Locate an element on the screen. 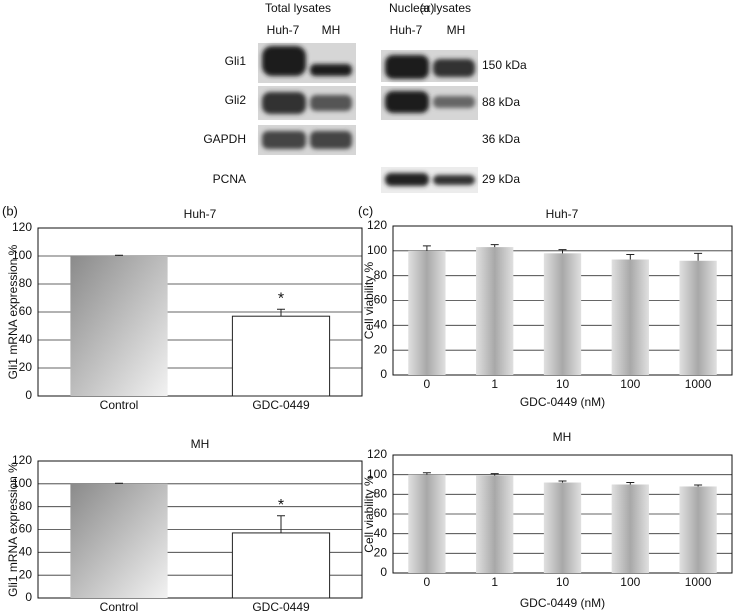  x-tick-label: 1000 is located at coordinates (698, 384).